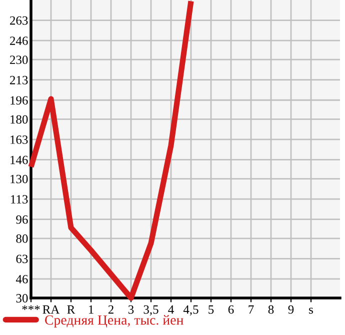 This screenshot has height=335, width=345. I want to click on x-tick-label: 9, so click(291, 309).